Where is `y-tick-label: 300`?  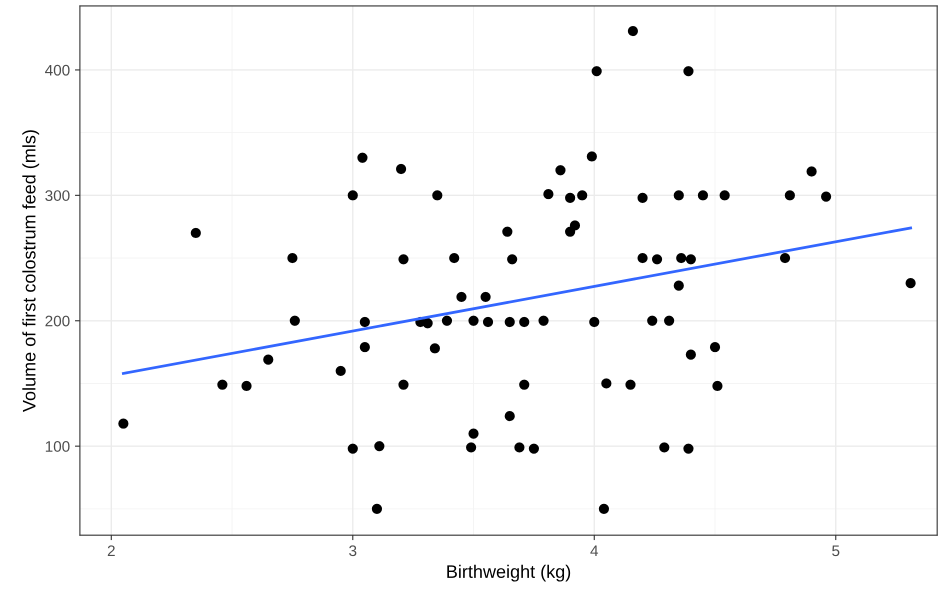
y-tick-label: 300 is located at coordinates (57, 196).